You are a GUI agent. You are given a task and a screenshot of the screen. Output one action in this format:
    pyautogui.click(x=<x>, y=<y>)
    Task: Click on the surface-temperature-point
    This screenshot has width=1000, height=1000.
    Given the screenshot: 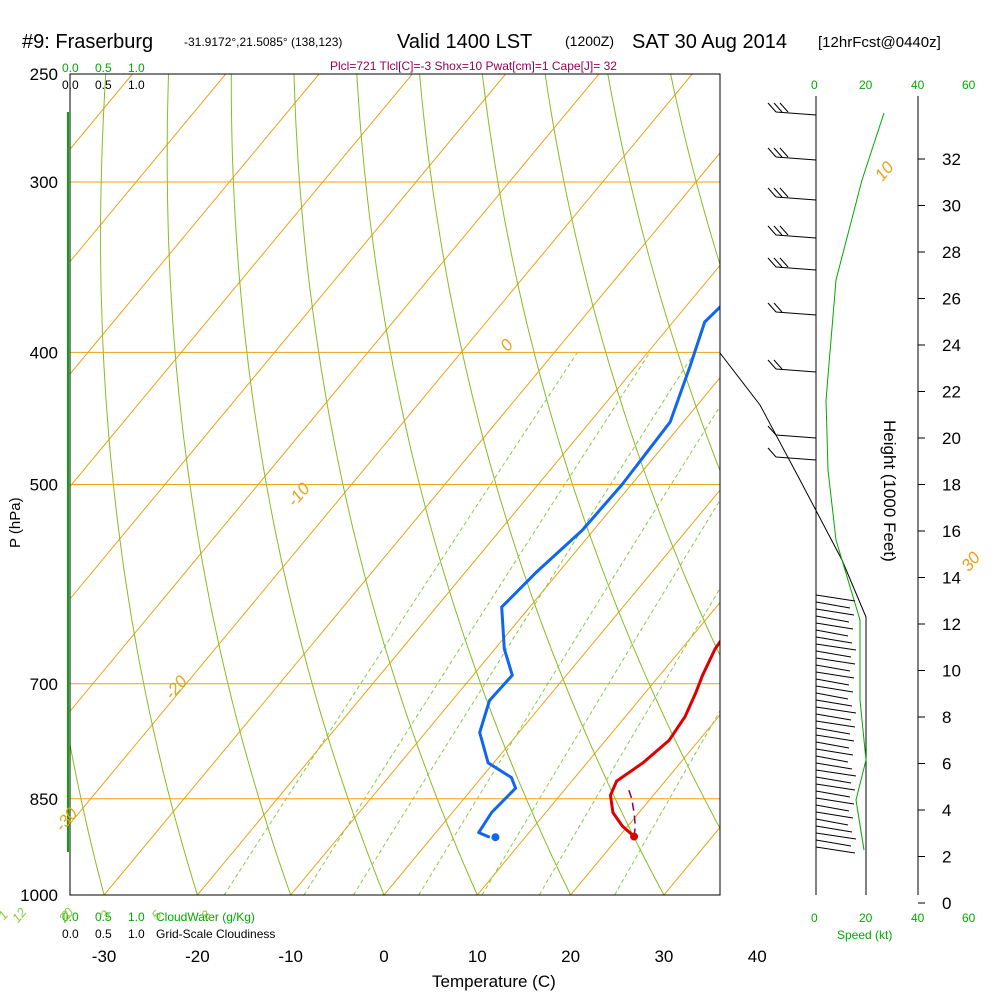 What is the action you would take?
    pyautogui.click(x=634, y=836)
    